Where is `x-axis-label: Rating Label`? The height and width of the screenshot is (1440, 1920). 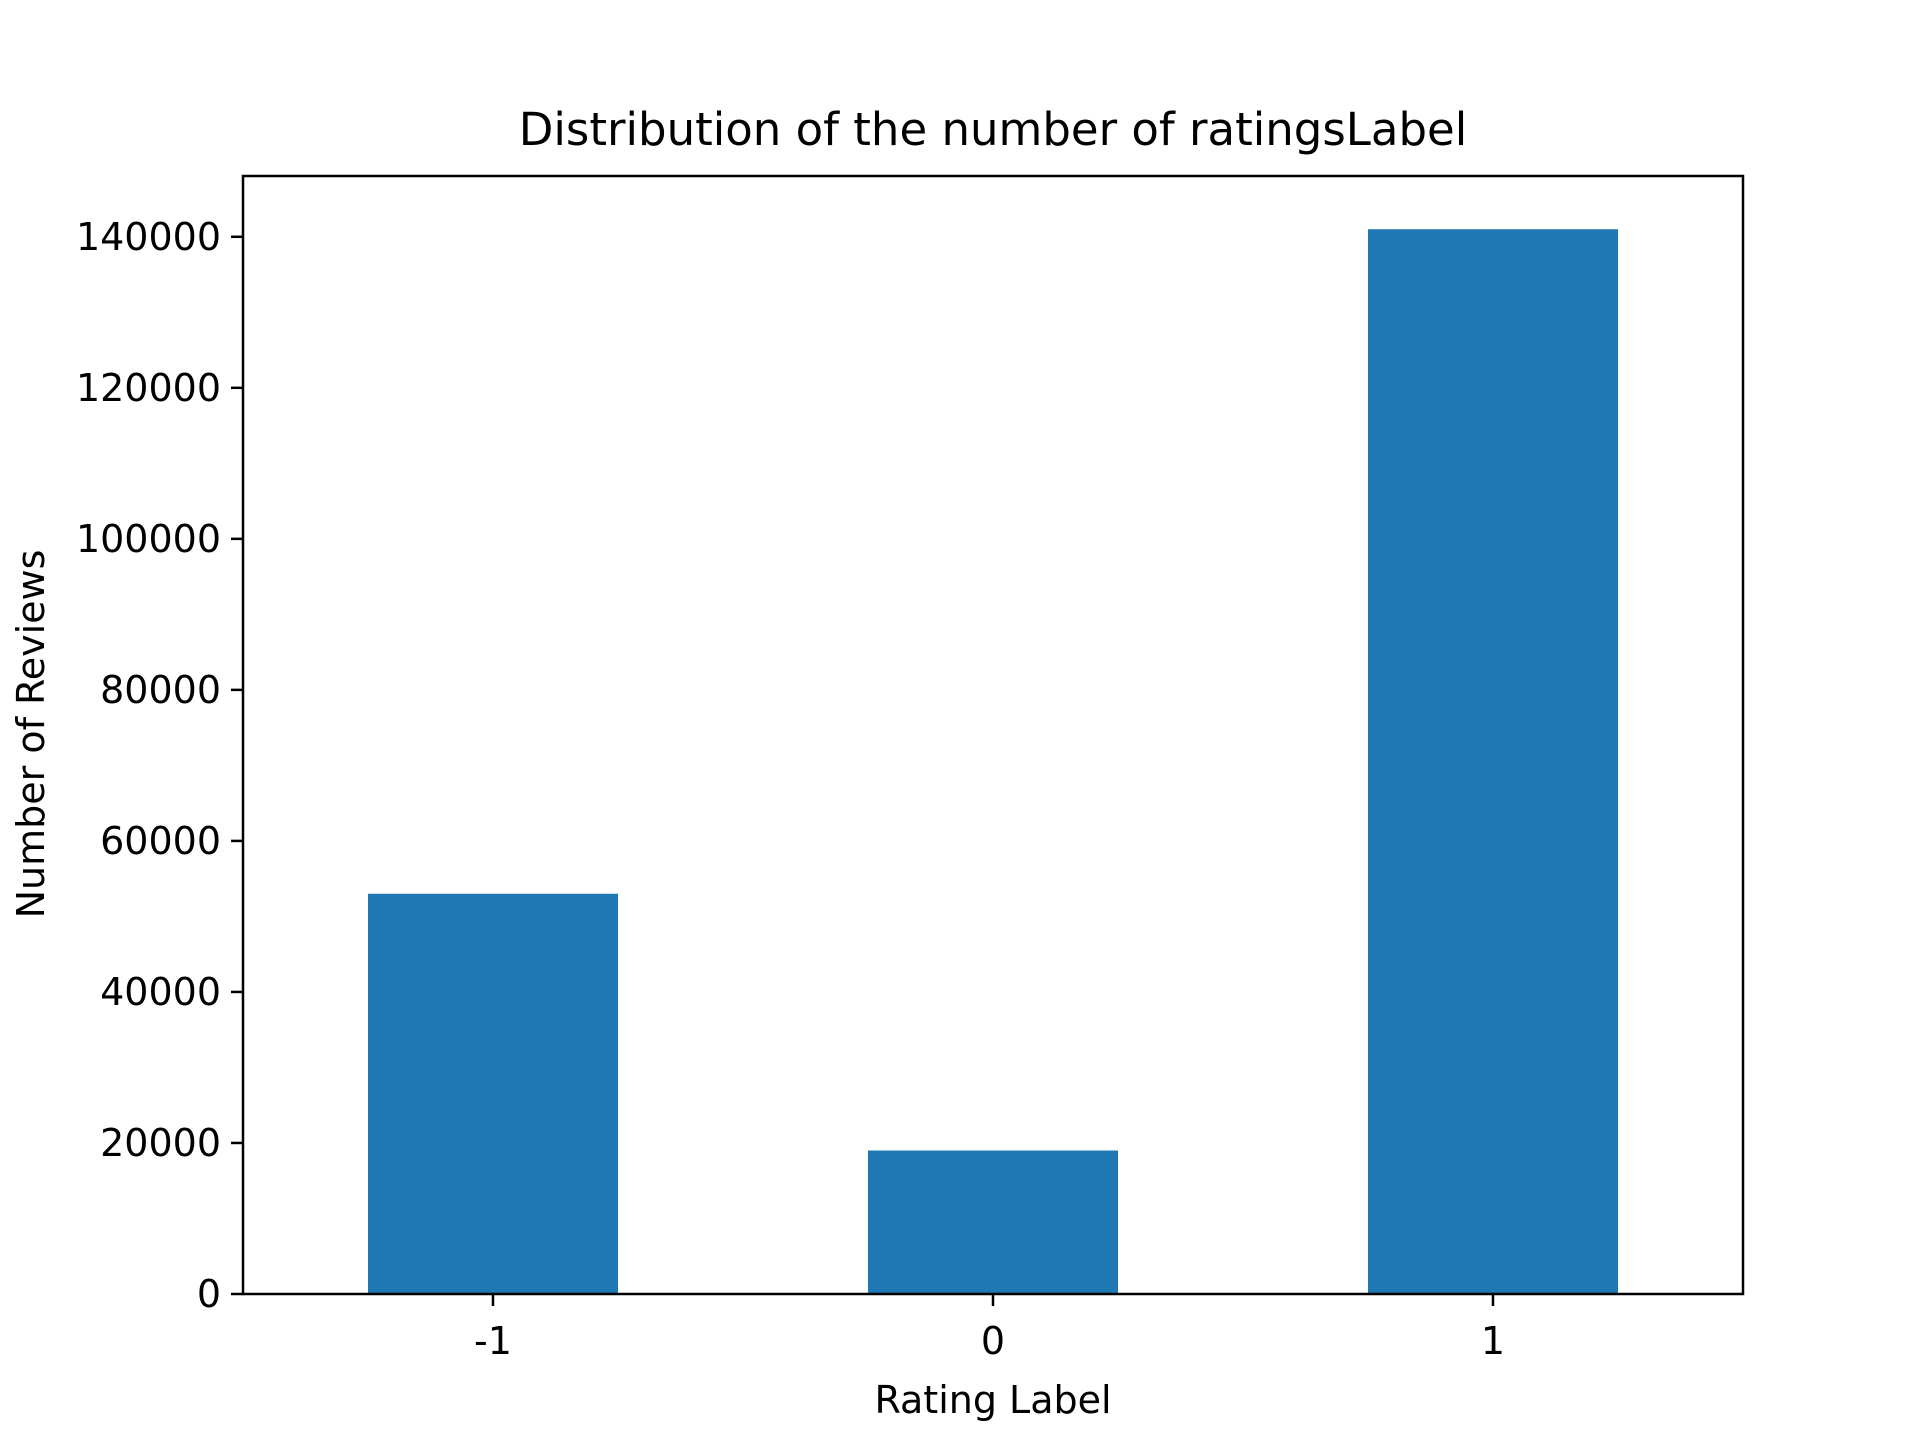
x-axis-label: Rating Label is located at coordinates (992, 1400).